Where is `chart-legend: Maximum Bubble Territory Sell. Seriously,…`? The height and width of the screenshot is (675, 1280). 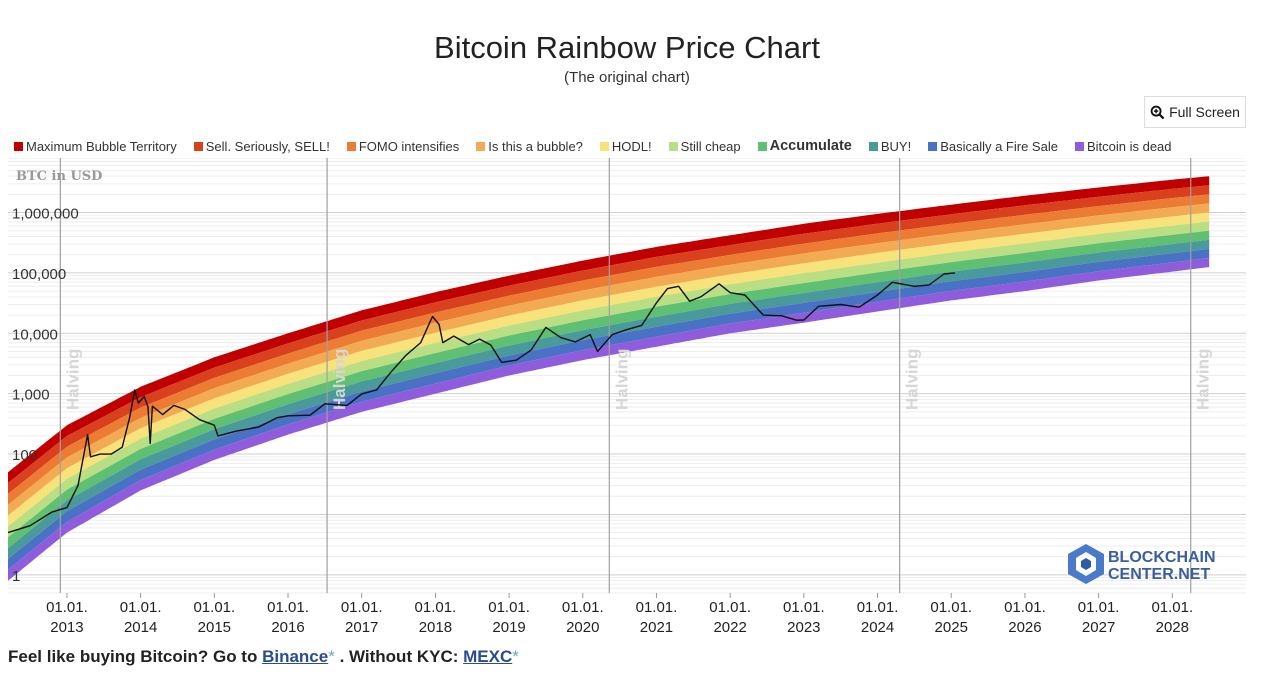 chart-legend: Maximum Bubble Territory Sell. Seriously,… is located at coordinates (601, 146).